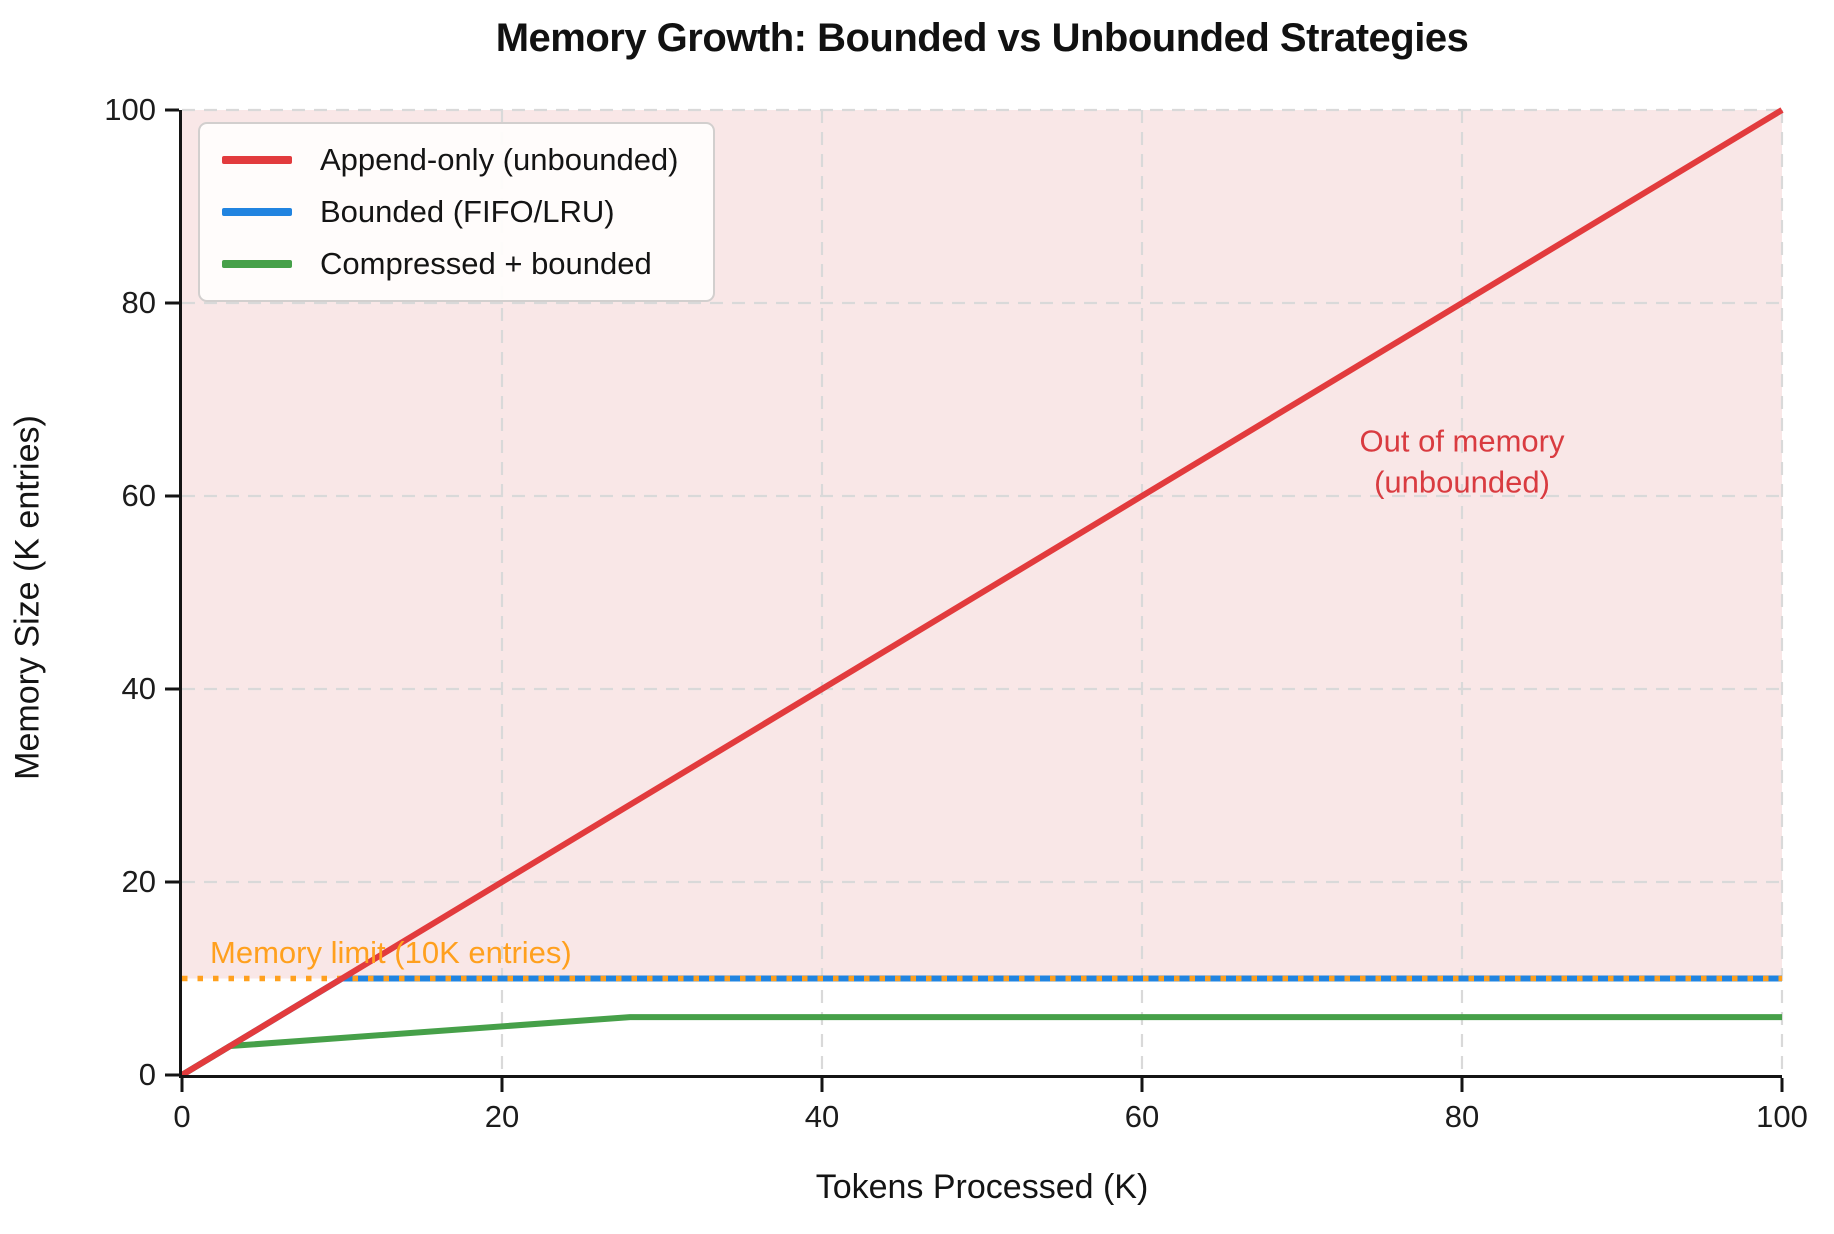 Image resolution: width=1834 pixels, height=1234 pixels. I want to click on x-tick-label-40: 40, so click(822, 1116).